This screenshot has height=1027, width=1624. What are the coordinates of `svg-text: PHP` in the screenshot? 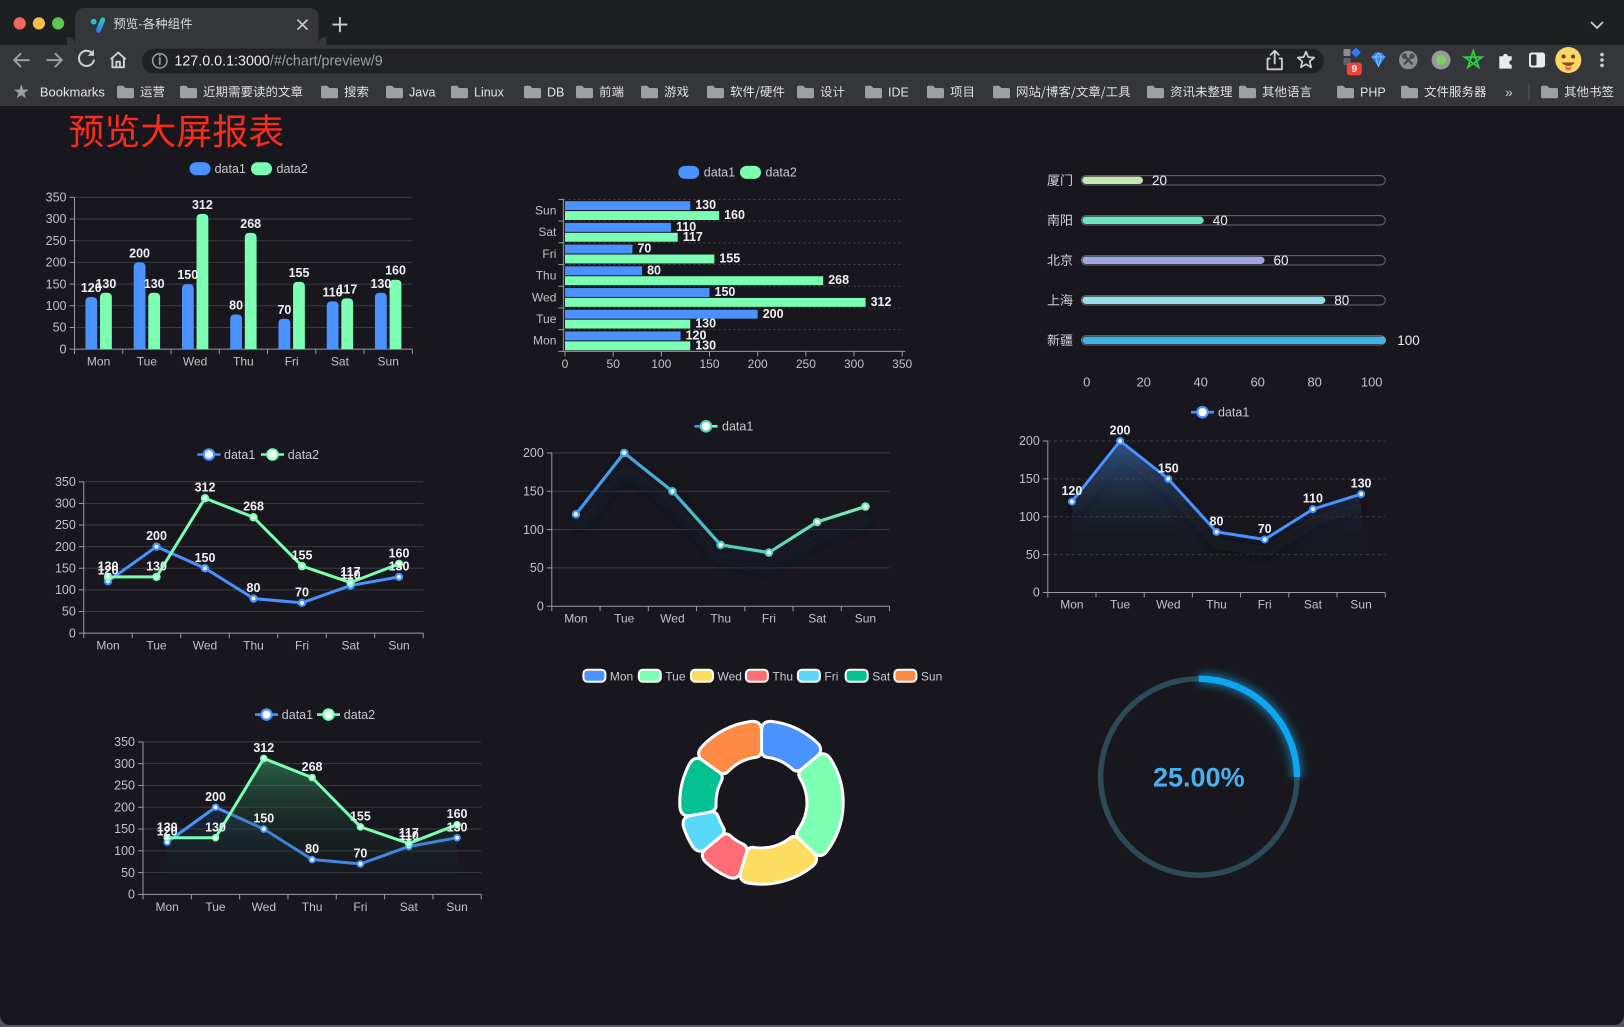 It's located at (1373, 92).